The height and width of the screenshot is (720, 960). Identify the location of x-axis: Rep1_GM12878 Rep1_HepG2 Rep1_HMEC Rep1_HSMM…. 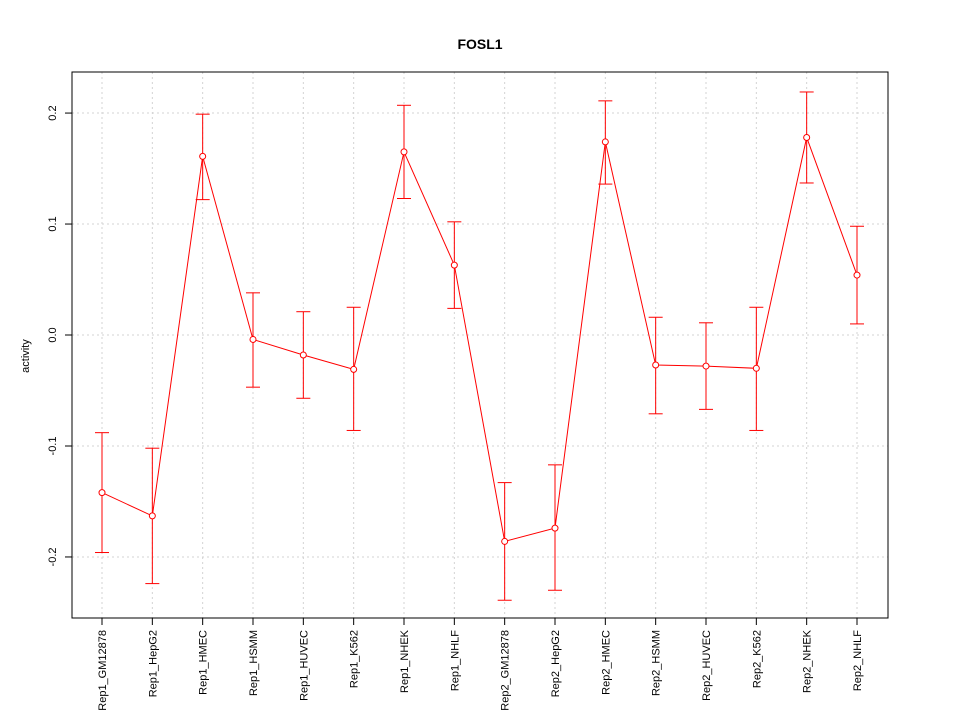
(480, 664).